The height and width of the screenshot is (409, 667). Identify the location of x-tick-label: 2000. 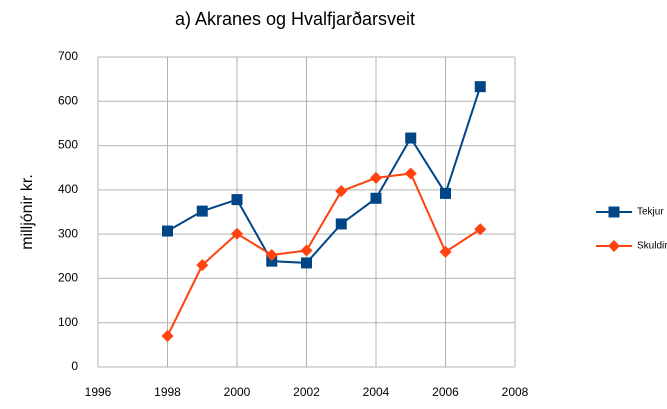
(237, 392).